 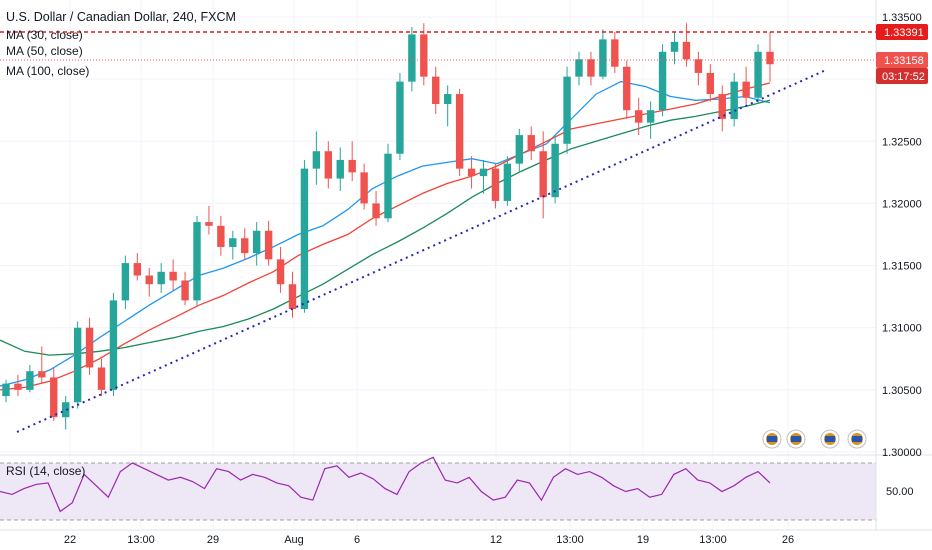 I want to click on event-flags, so click(x=814, y=439).